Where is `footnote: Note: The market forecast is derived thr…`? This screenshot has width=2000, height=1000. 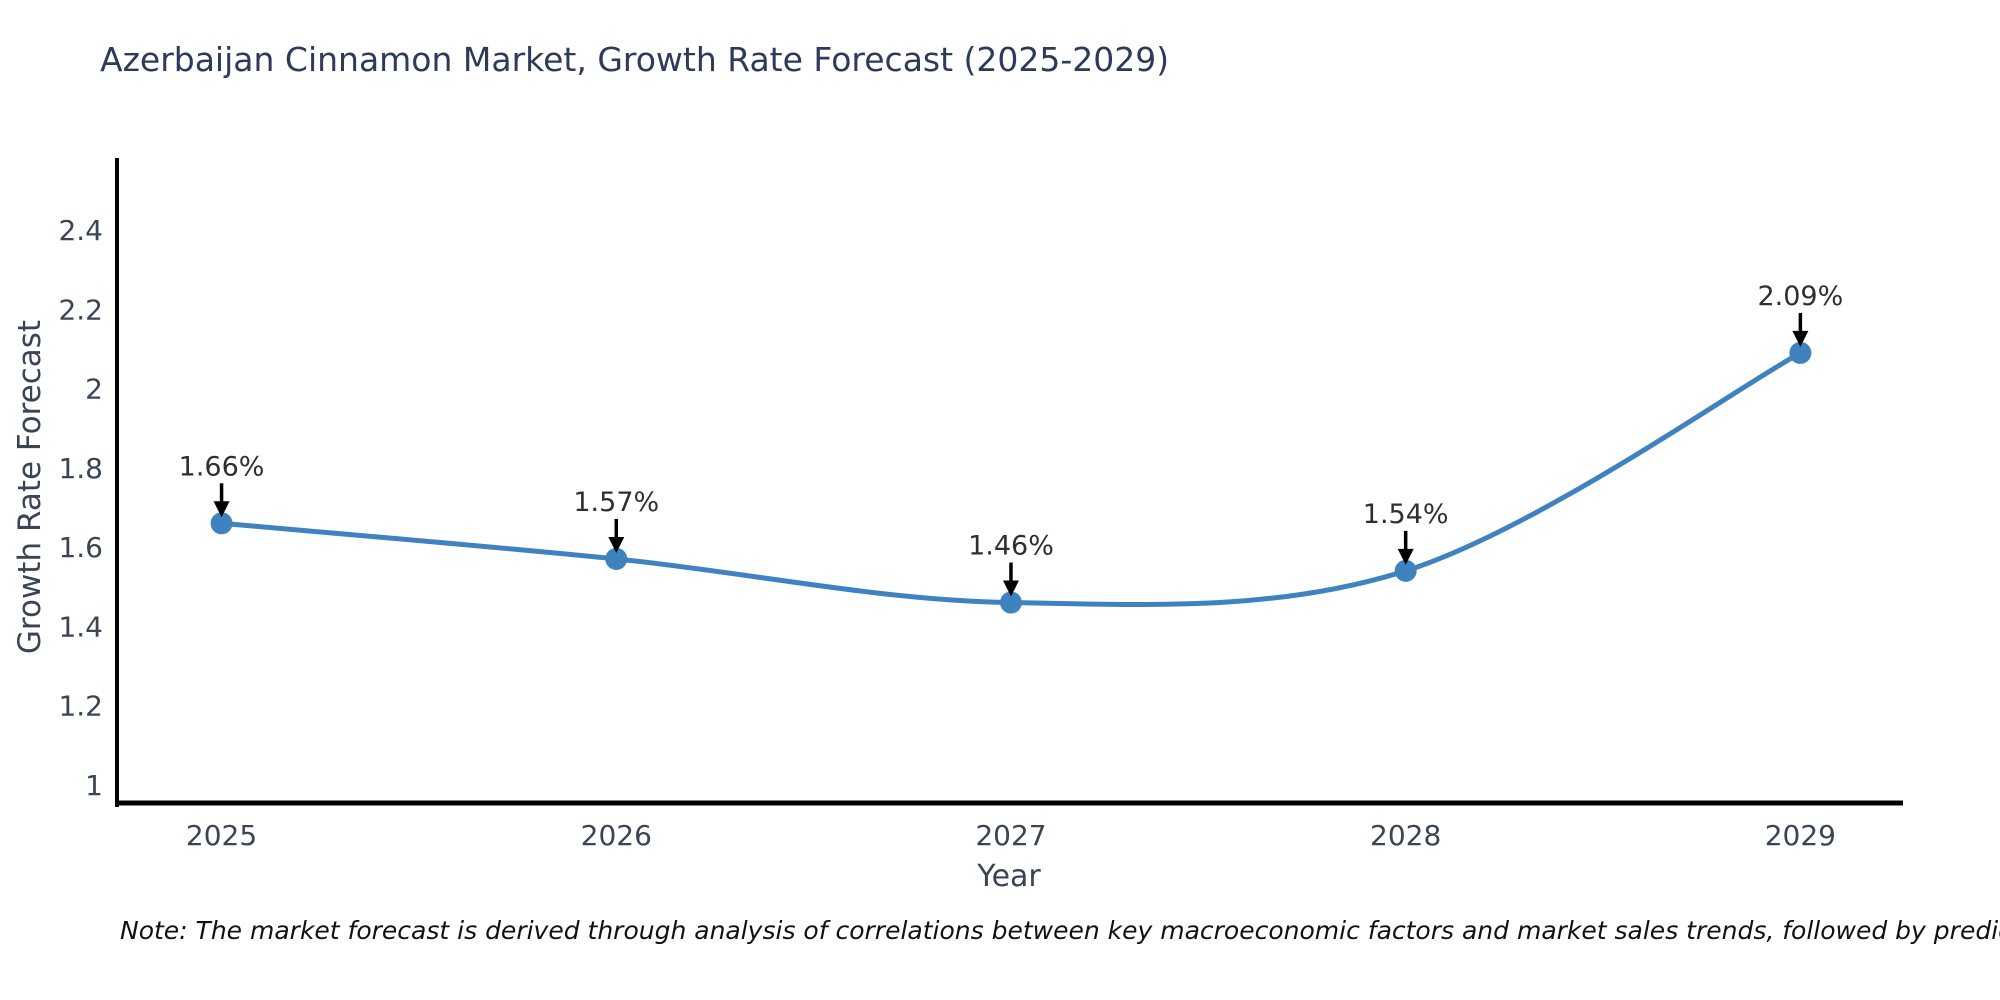
footnote: Note: The market forecast is derived thr… is located at coordinates (1060, 930).